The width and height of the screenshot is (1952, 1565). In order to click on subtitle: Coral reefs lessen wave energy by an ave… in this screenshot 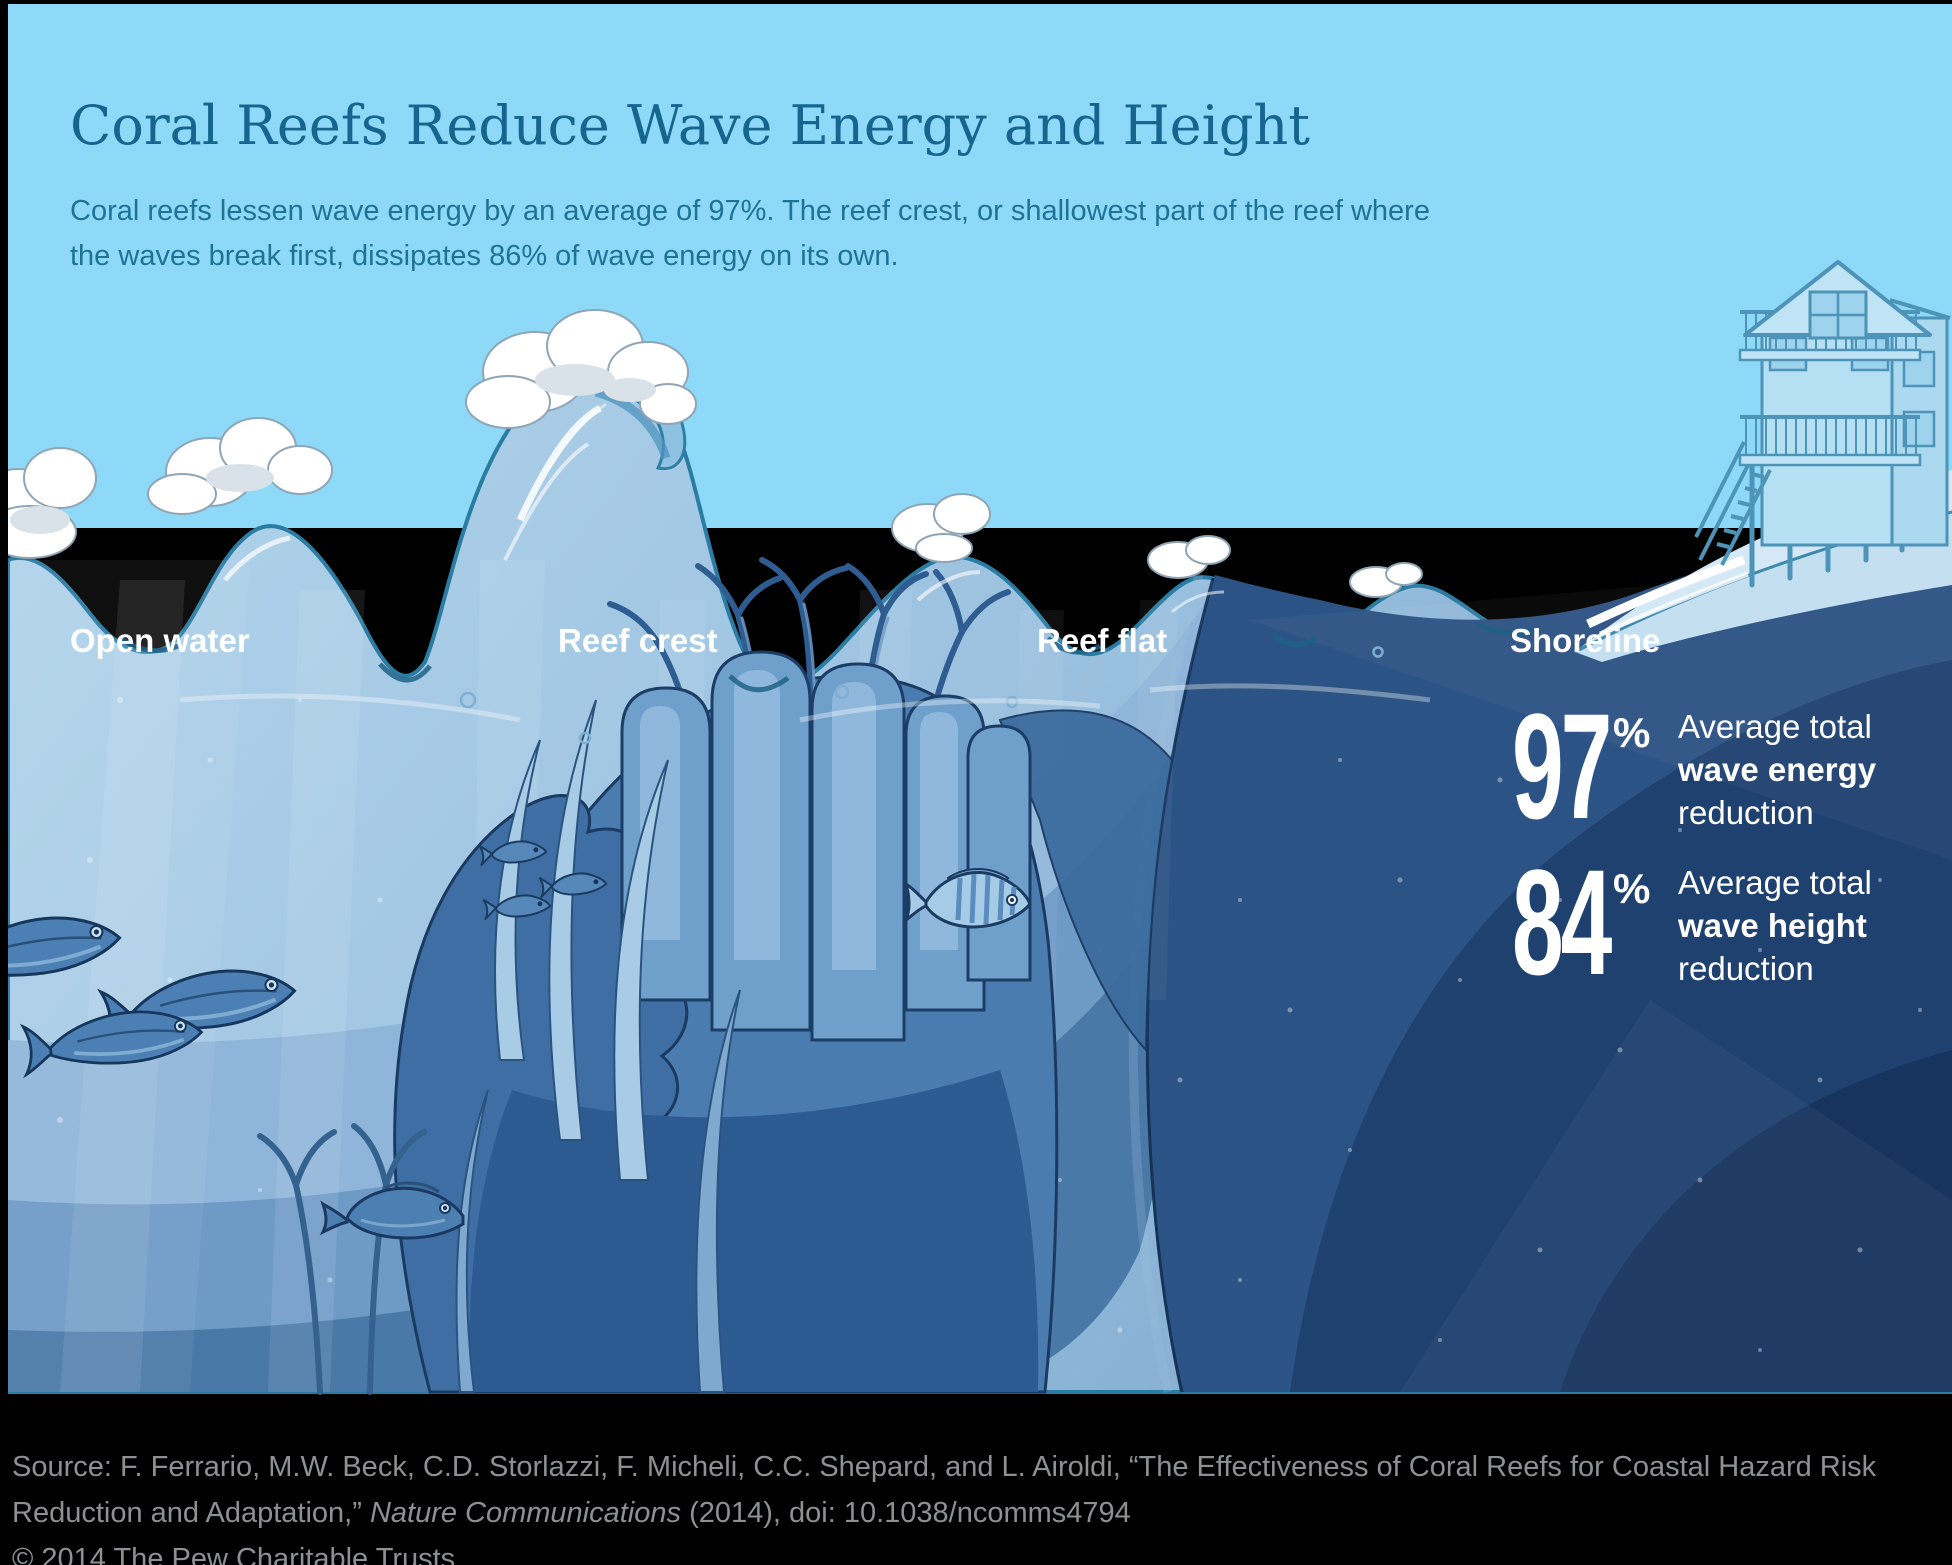, I will do `click(750, 234)`.